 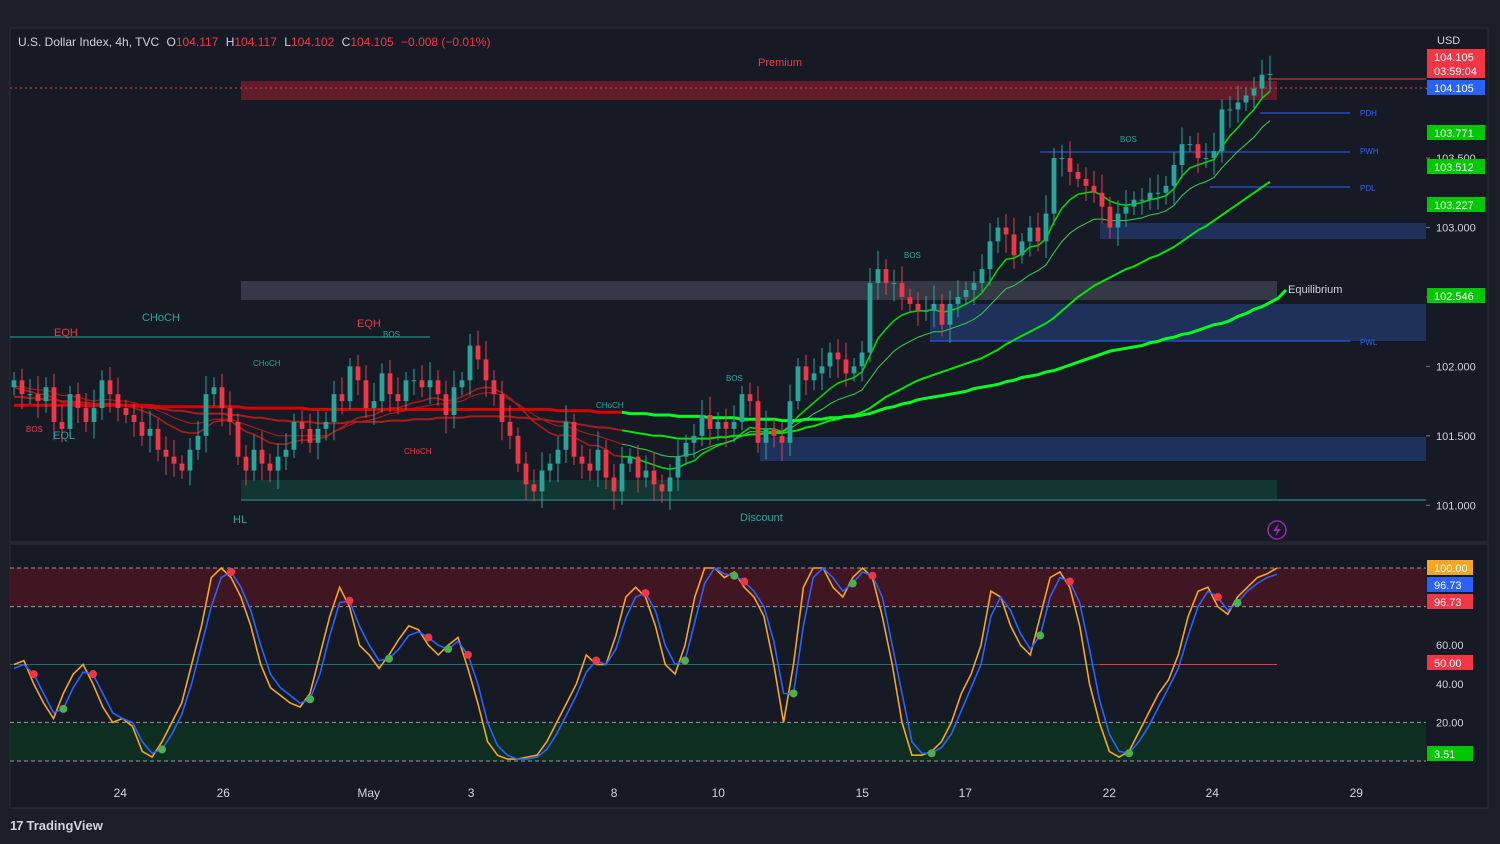 What do you see at coordinates (718, 741) in the screenshot?
I see `oversold-zone` at bounding box center [718, 741].